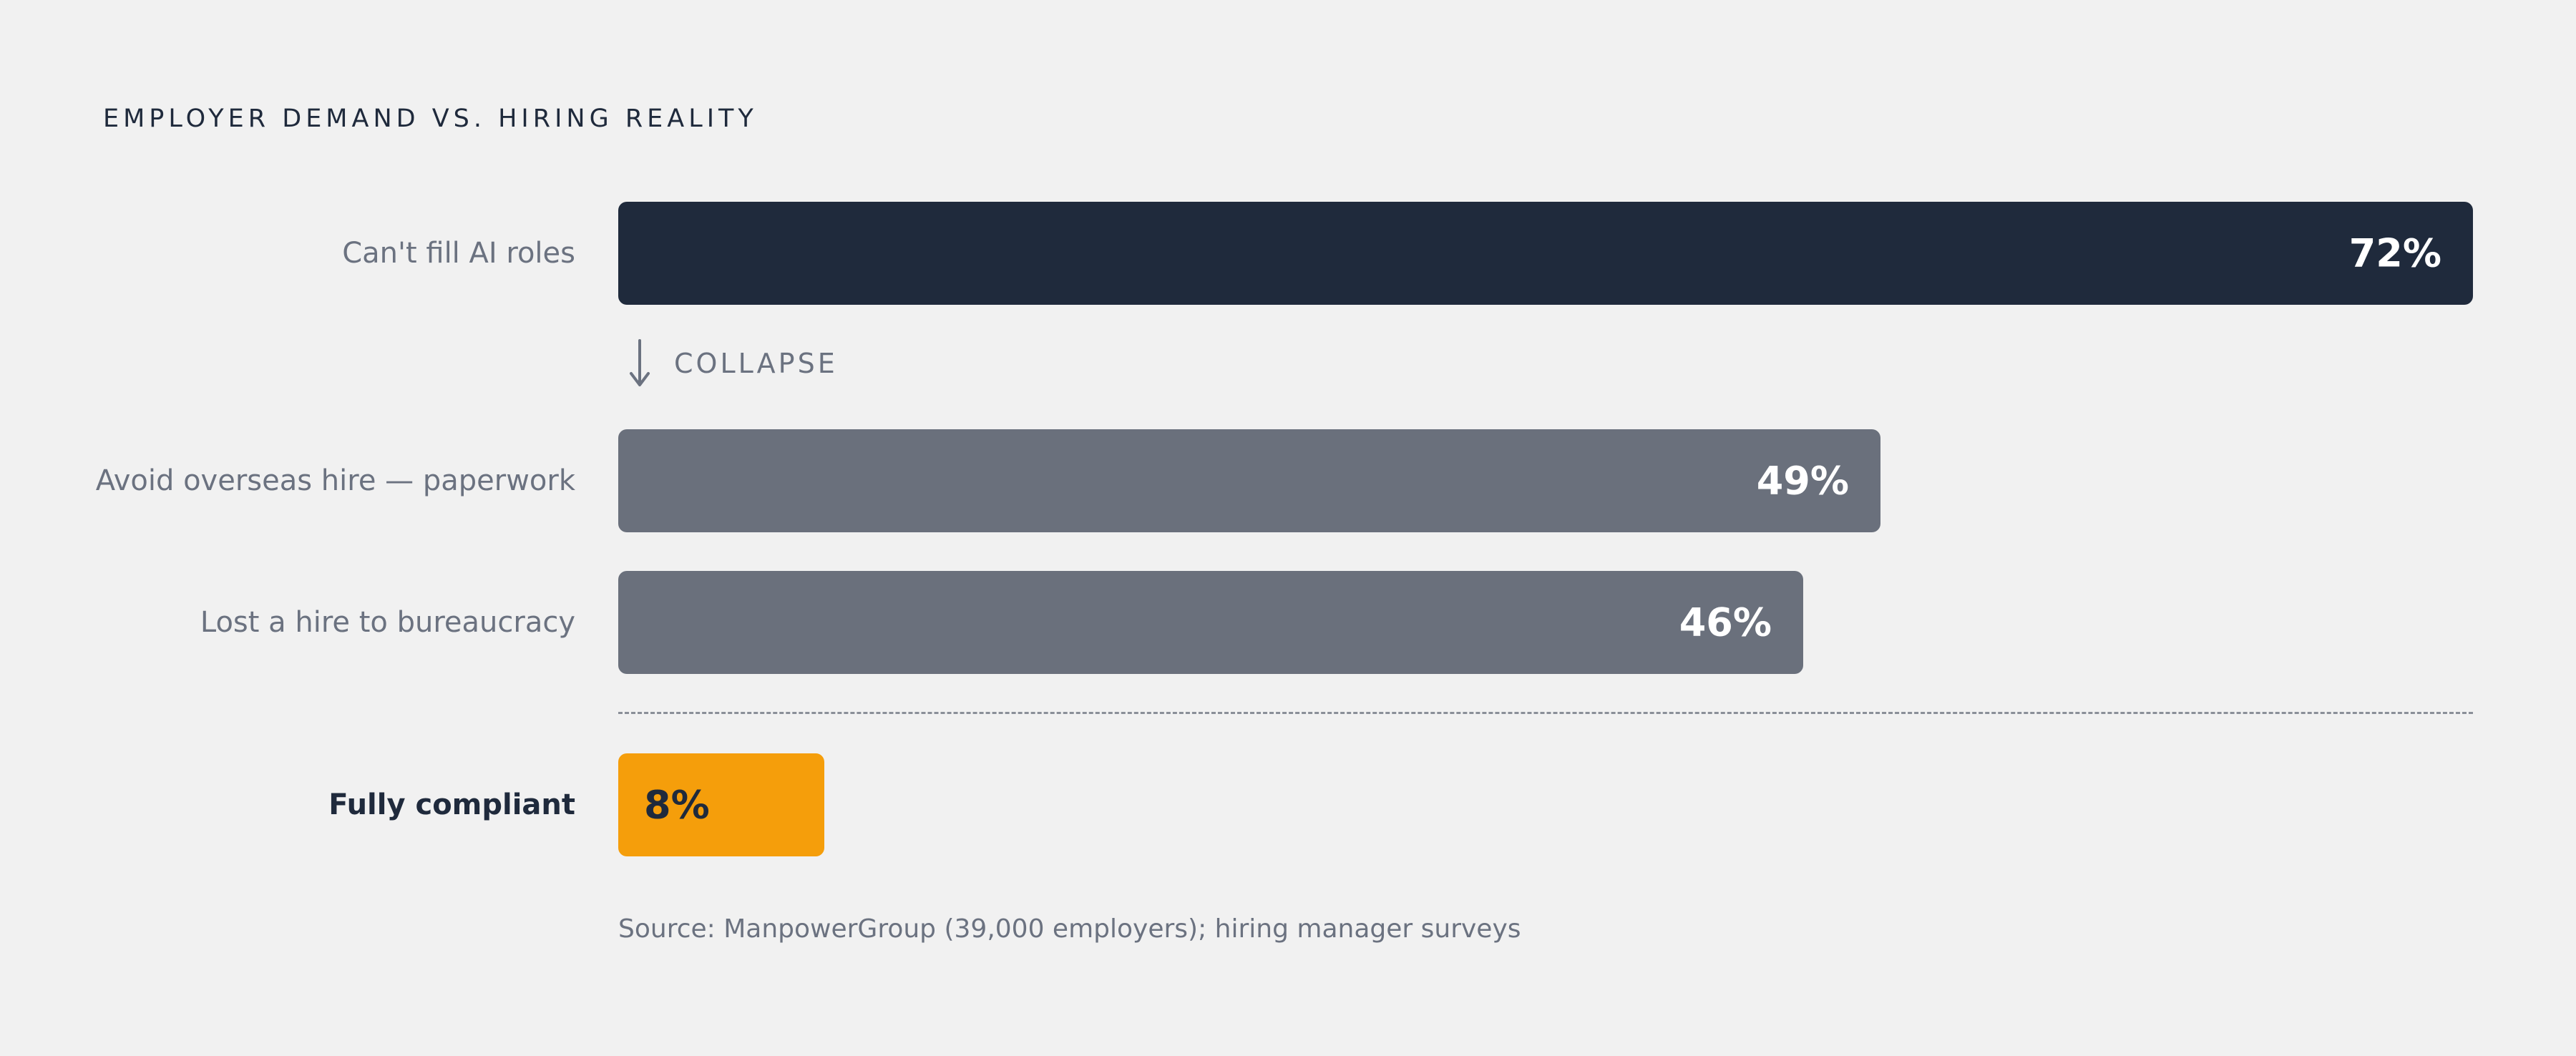 Image resolution: width=2576 pixels, height=1056 pixels. I want to click on category-label: Can't fill AI roles, so click(458, 253).